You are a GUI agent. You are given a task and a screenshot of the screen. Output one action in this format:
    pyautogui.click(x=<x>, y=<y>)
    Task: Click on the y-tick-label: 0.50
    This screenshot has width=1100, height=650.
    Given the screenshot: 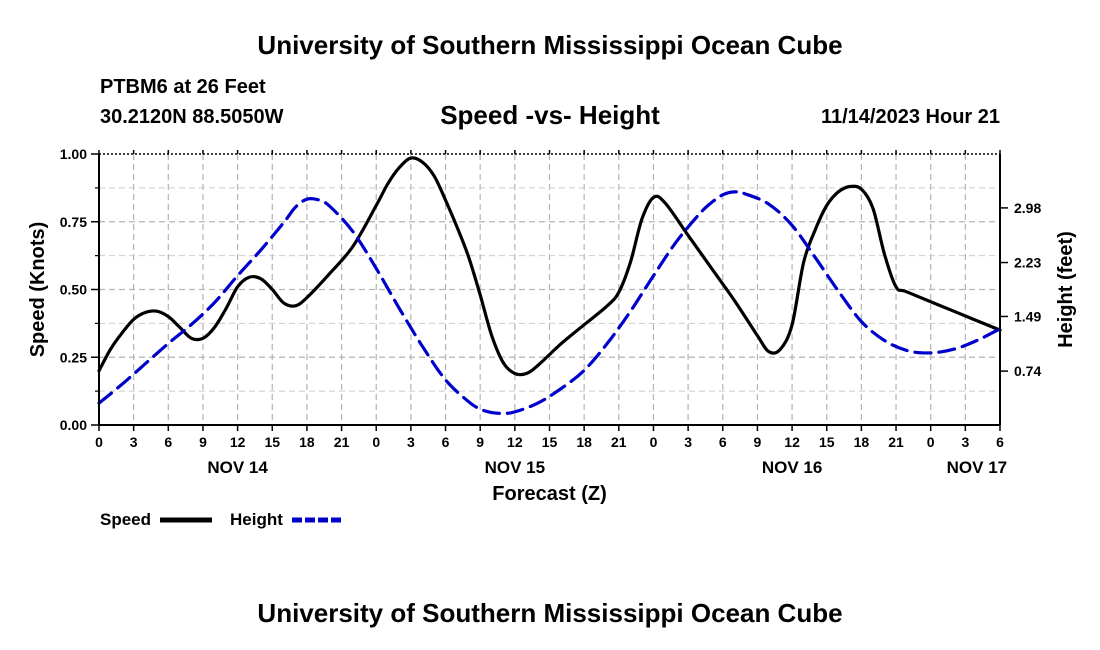 What is the action you would take?
    pyautogui.click(x=73, y=290)
    